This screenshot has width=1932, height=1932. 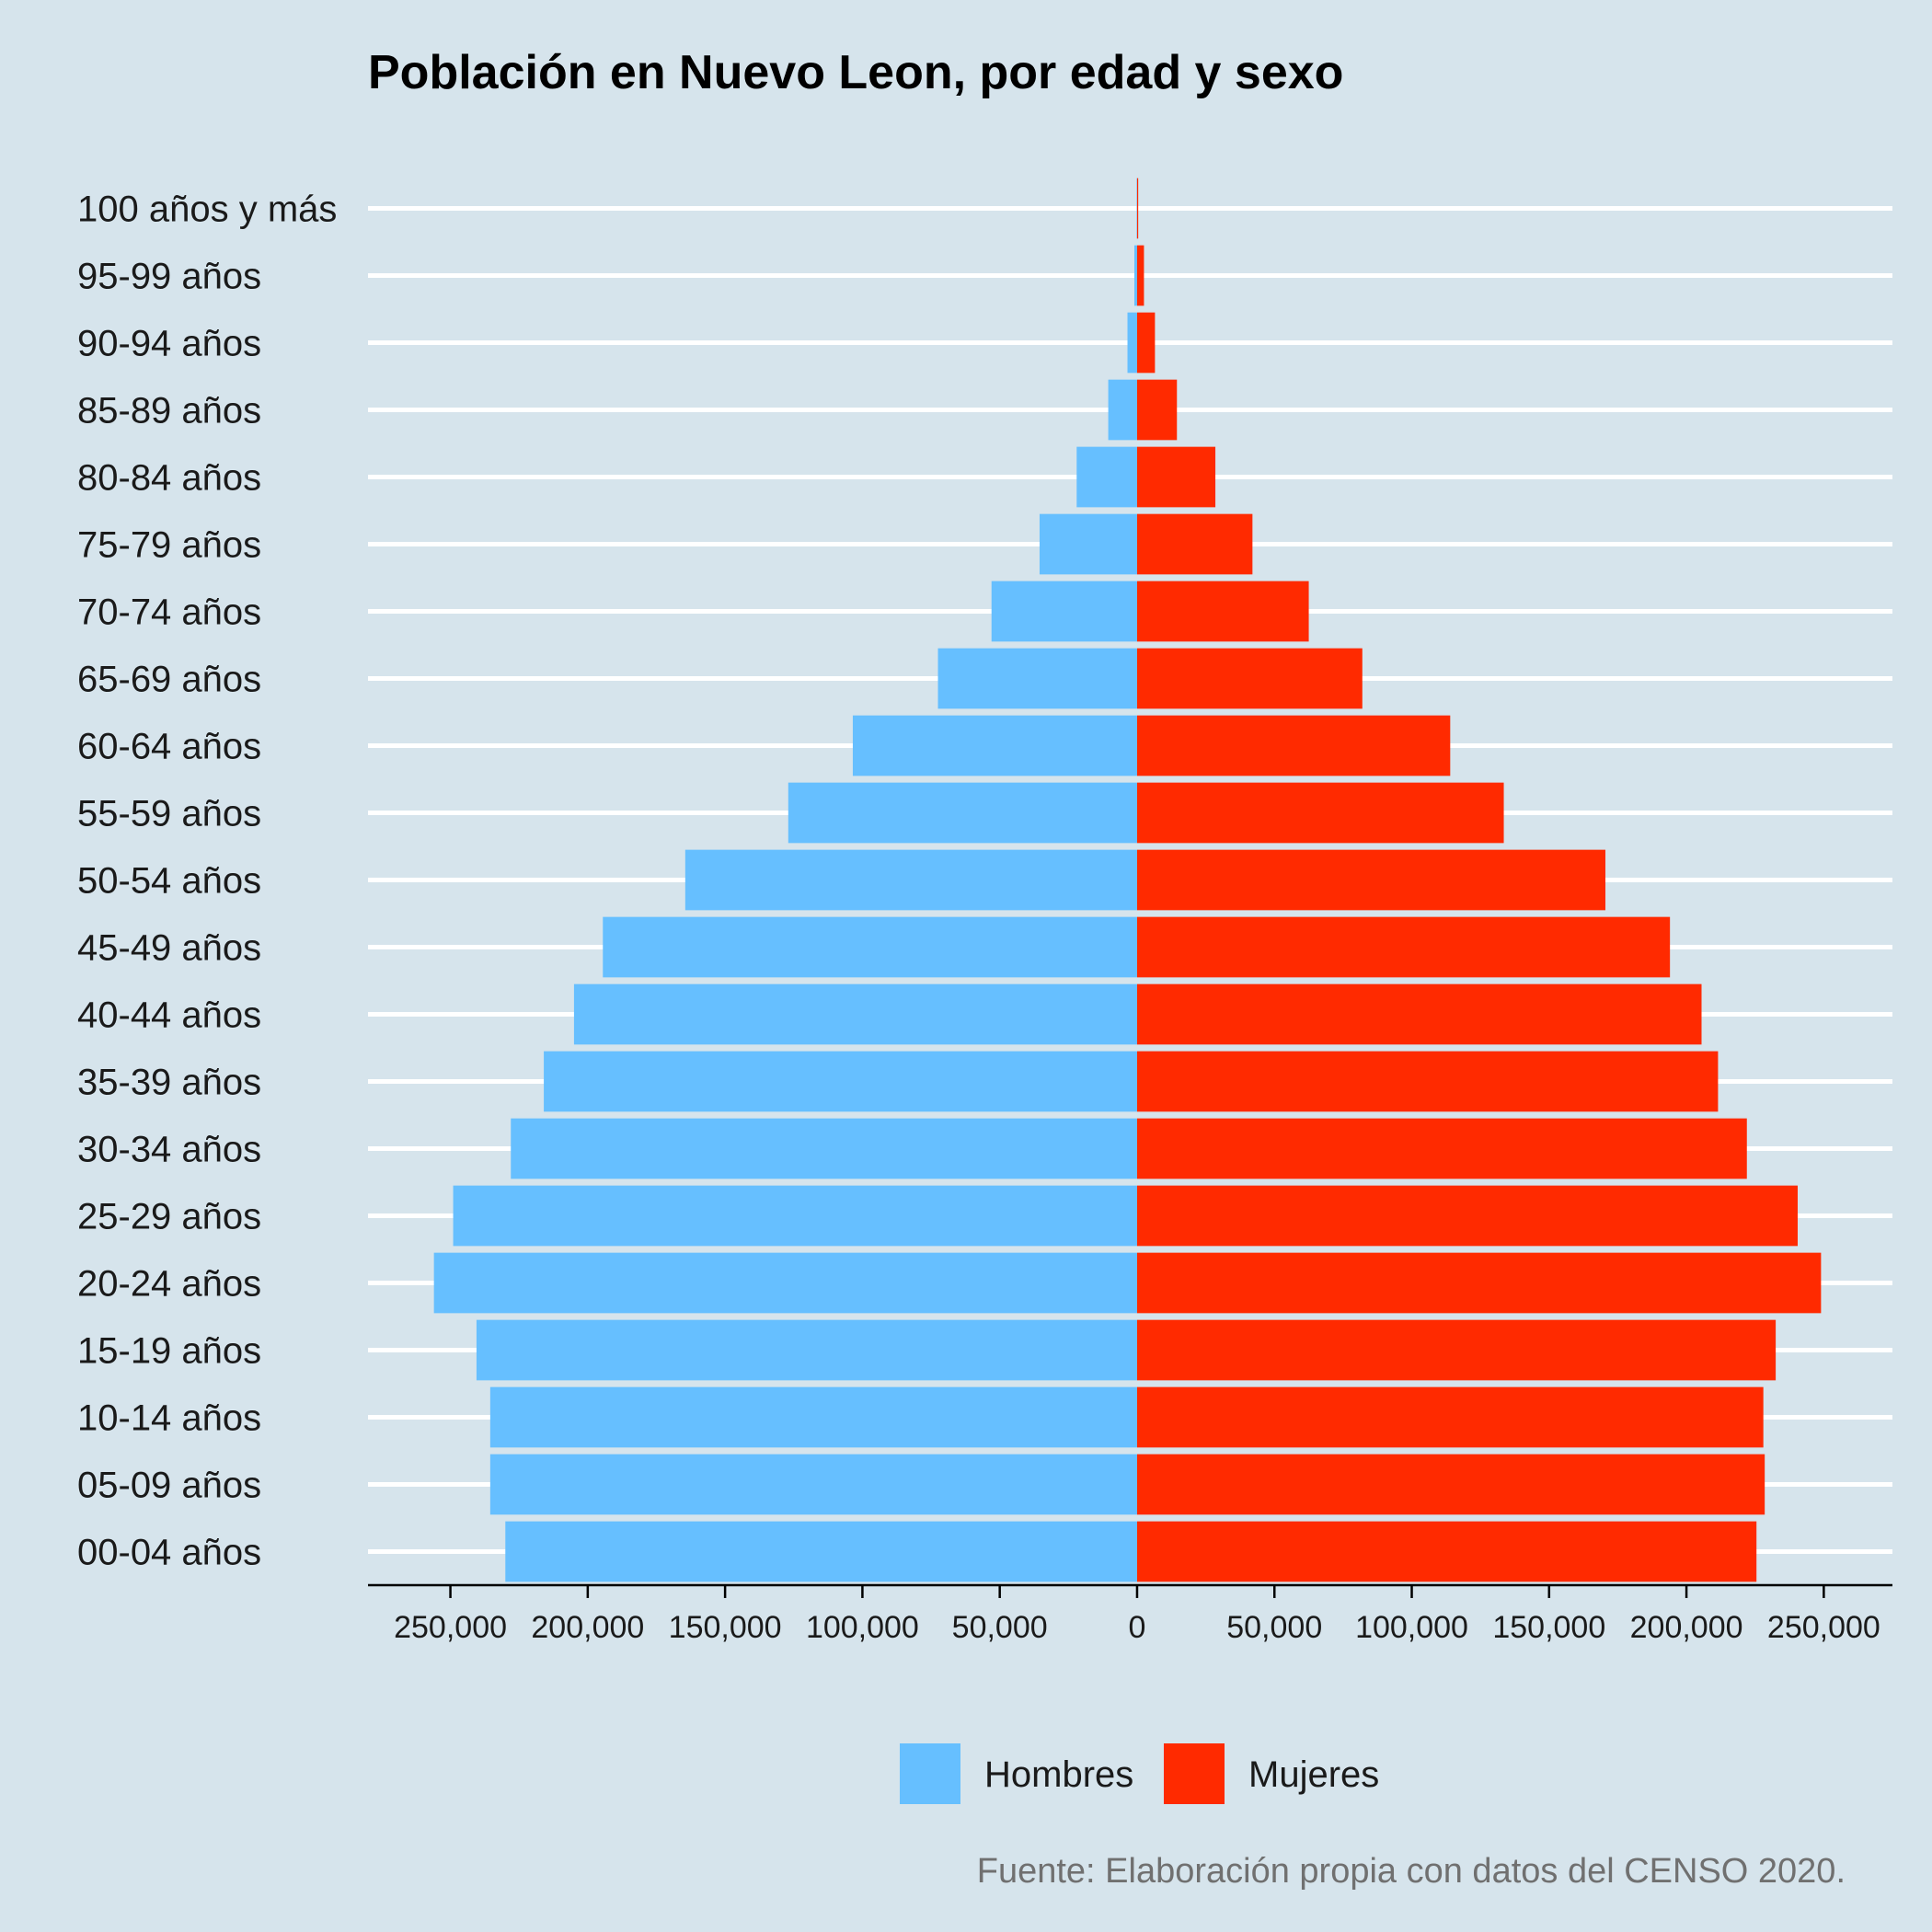 I want to click on category-label: 75-79 años, so click(x=169, y=545).